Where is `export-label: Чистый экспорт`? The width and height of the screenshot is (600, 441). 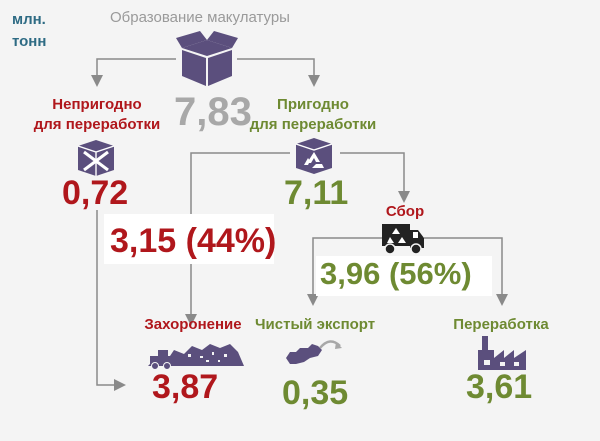
export-label: Чистый экспорт is located at coordinates (315, 324).